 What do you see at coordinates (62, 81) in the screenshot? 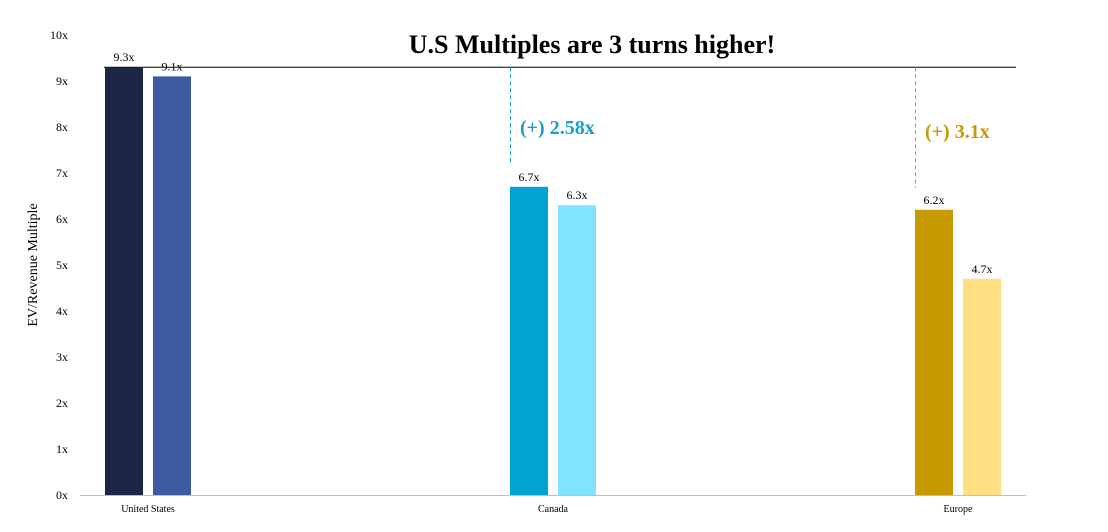
I see `y-tick-label: 9x` at bounding box center [62, 81].